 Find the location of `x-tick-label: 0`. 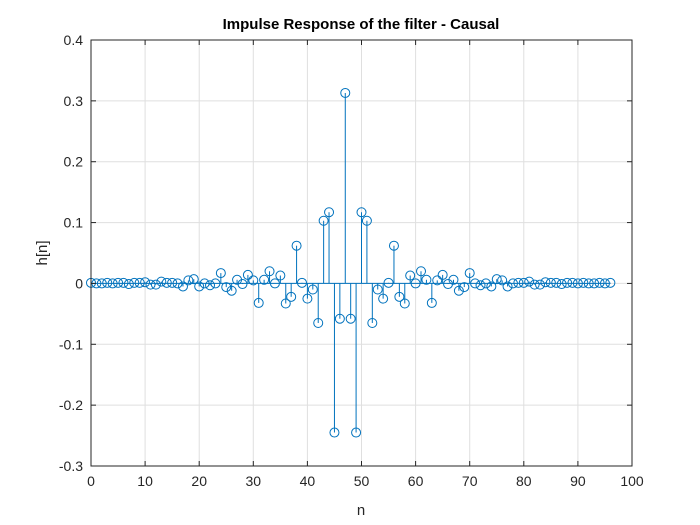

x-tick-label: 0 is located at coordinates (91, 481).